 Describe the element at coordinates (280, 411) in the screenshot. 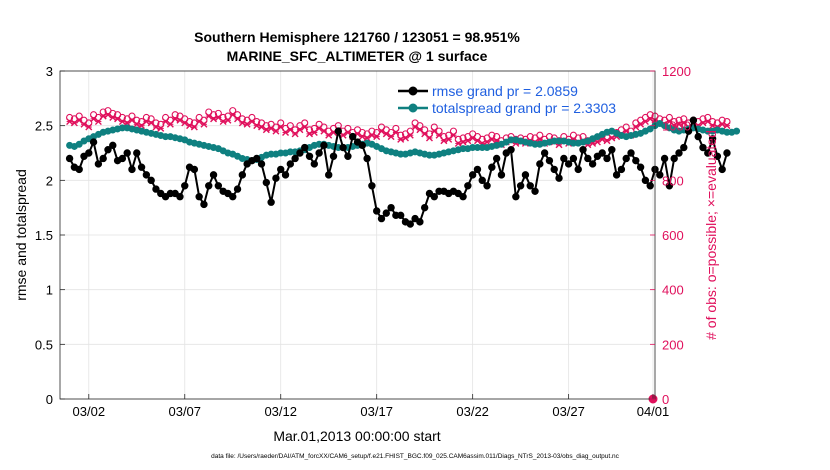

I see `x-tick-label: 03/12` at that location.